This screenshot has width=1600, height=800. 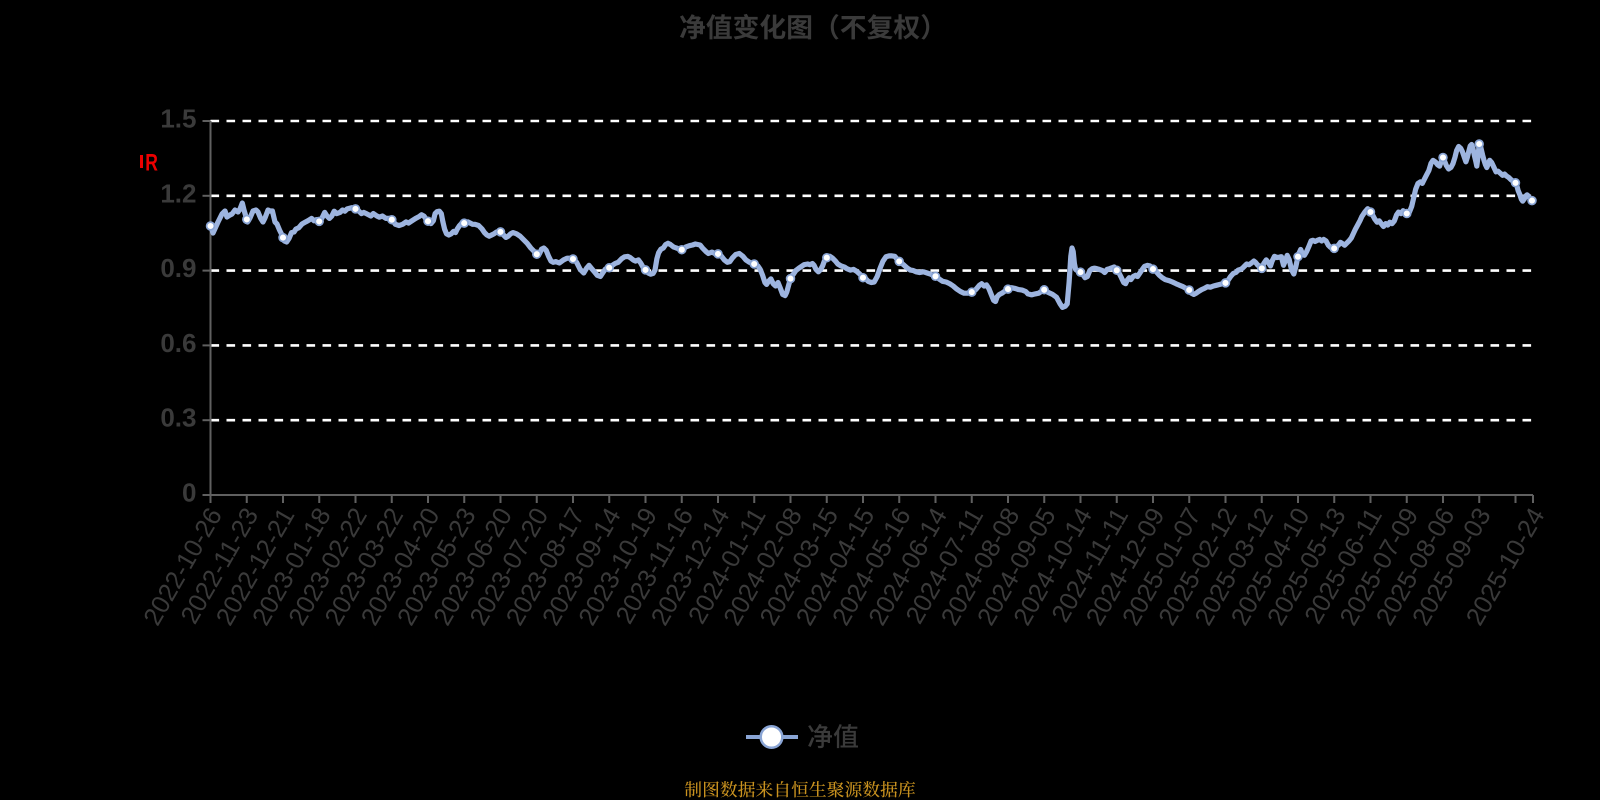 I want to click on svg-text: 1.2, so click(x=178, y=193).